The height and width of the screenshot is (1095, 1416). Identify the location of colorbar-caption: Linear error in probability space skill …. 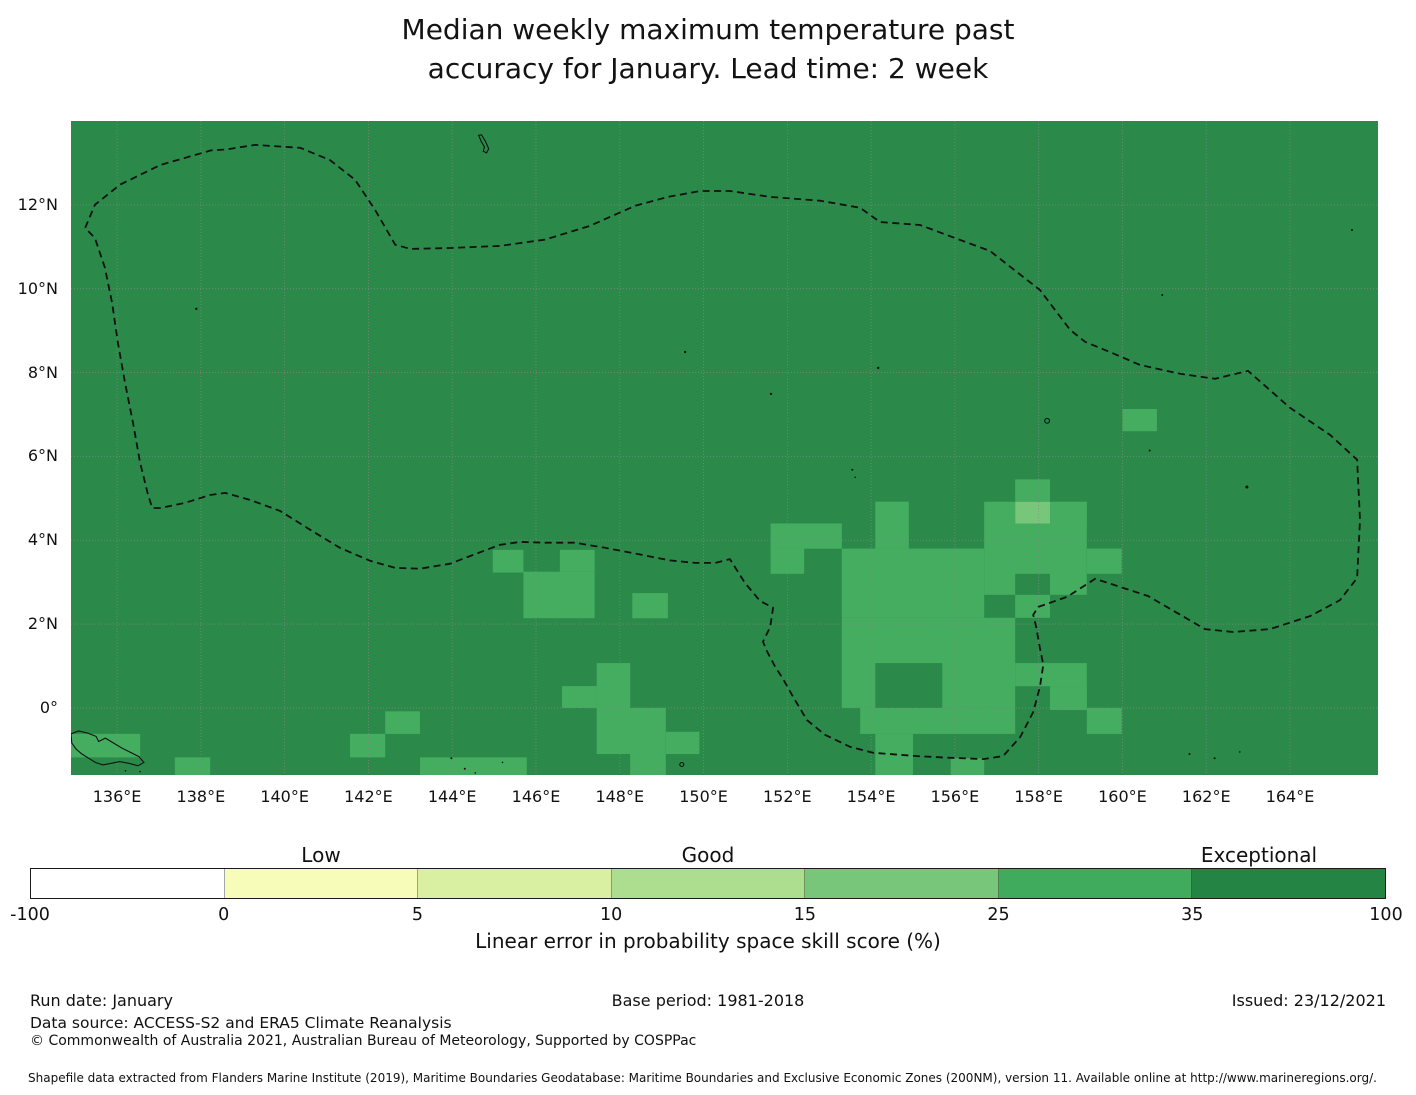
(708, 941).